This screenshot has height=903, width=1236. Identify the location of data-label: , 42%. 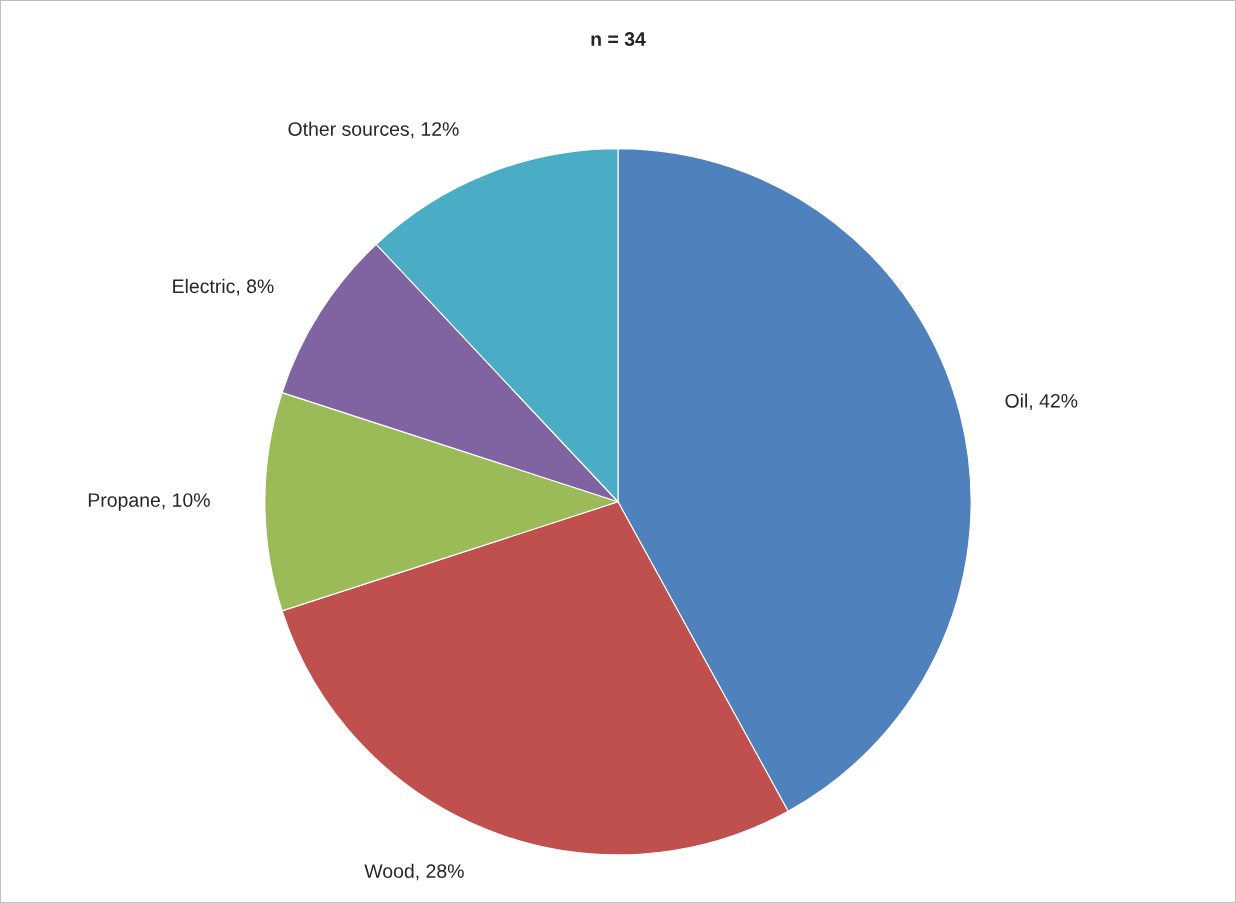
(1054, 402).